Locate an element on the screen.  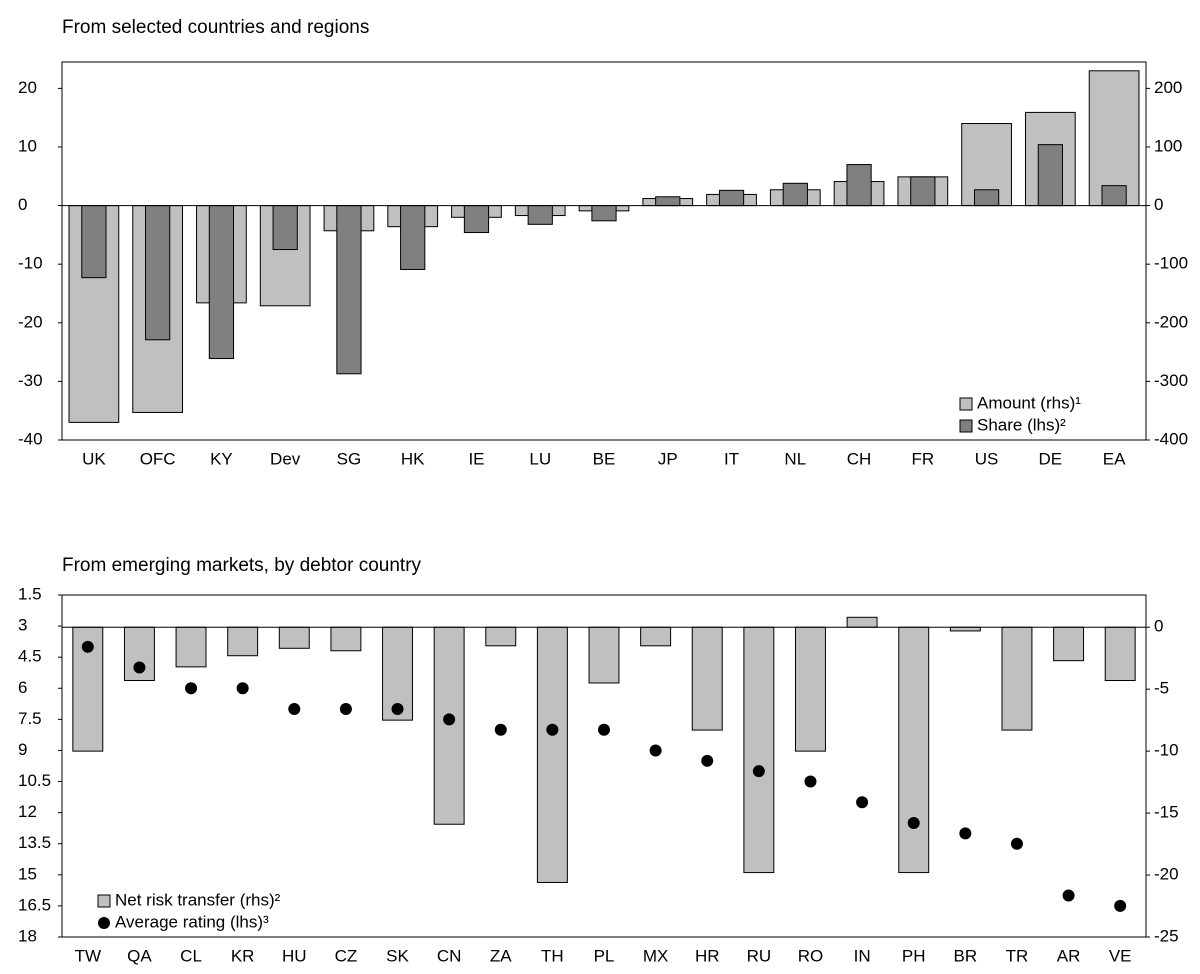
x-tick-label: NL is located at coordinates (795, 458).